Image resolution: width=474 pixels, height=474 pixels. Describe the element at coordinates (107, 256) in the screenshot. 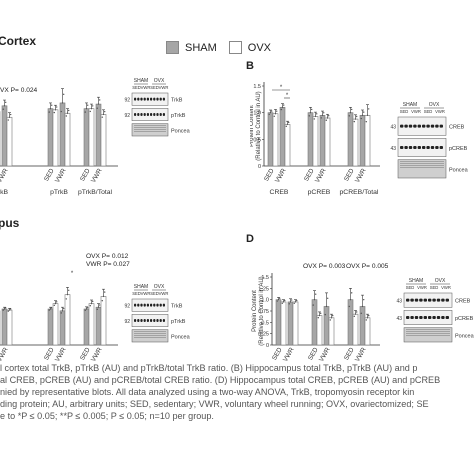

I see `stat-annotation-c-1: OVX P= 0.012` at that location.